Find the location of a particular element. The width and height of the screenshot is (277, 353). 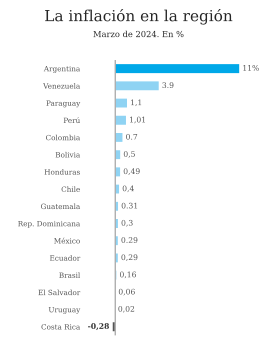

chart-title: La inflación en la región is located at coordinates (138, 16).